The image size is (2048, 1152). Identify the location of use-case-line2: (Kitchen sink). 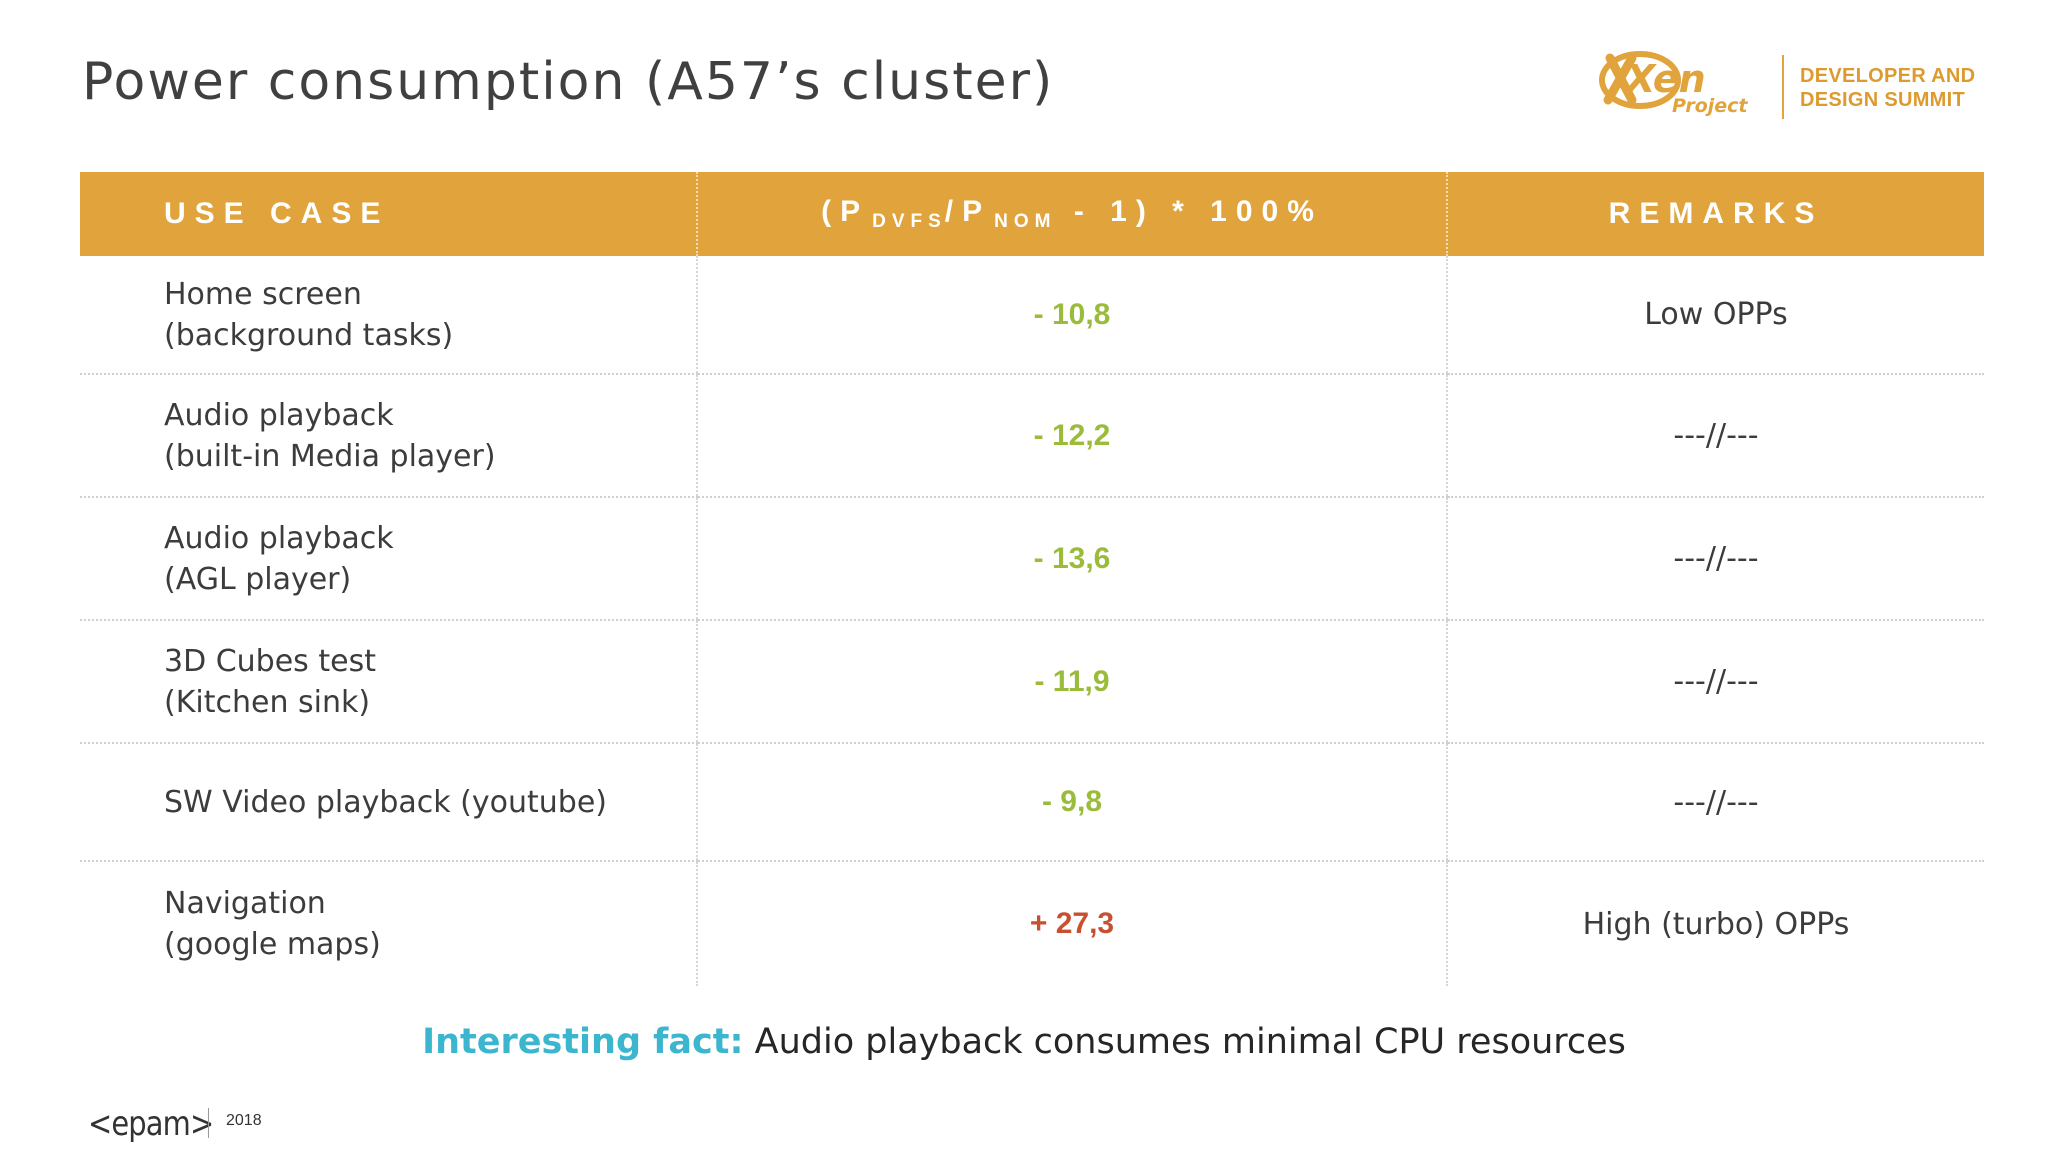
(267, 702).